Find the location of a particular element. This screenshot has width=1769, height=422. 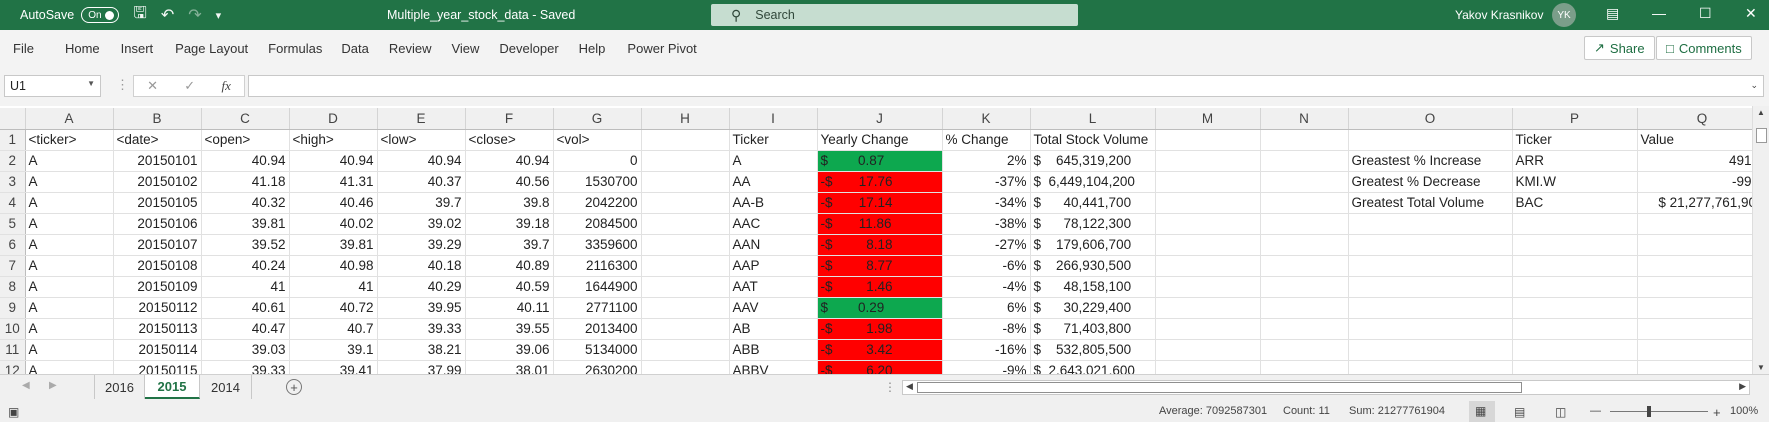

expand-formula-icon: ⌄ is located at coordinates (1754, 85).